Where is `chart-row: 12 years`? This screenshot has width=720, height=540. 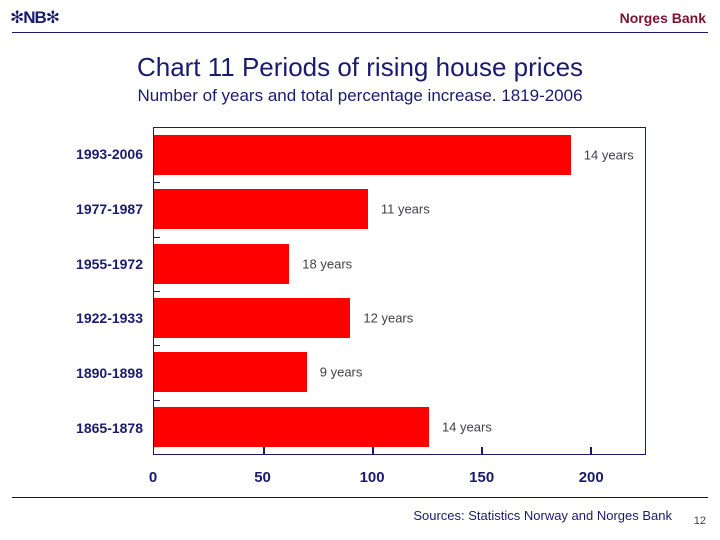 chart-row: 12 years is located at coordinates (399, 318).